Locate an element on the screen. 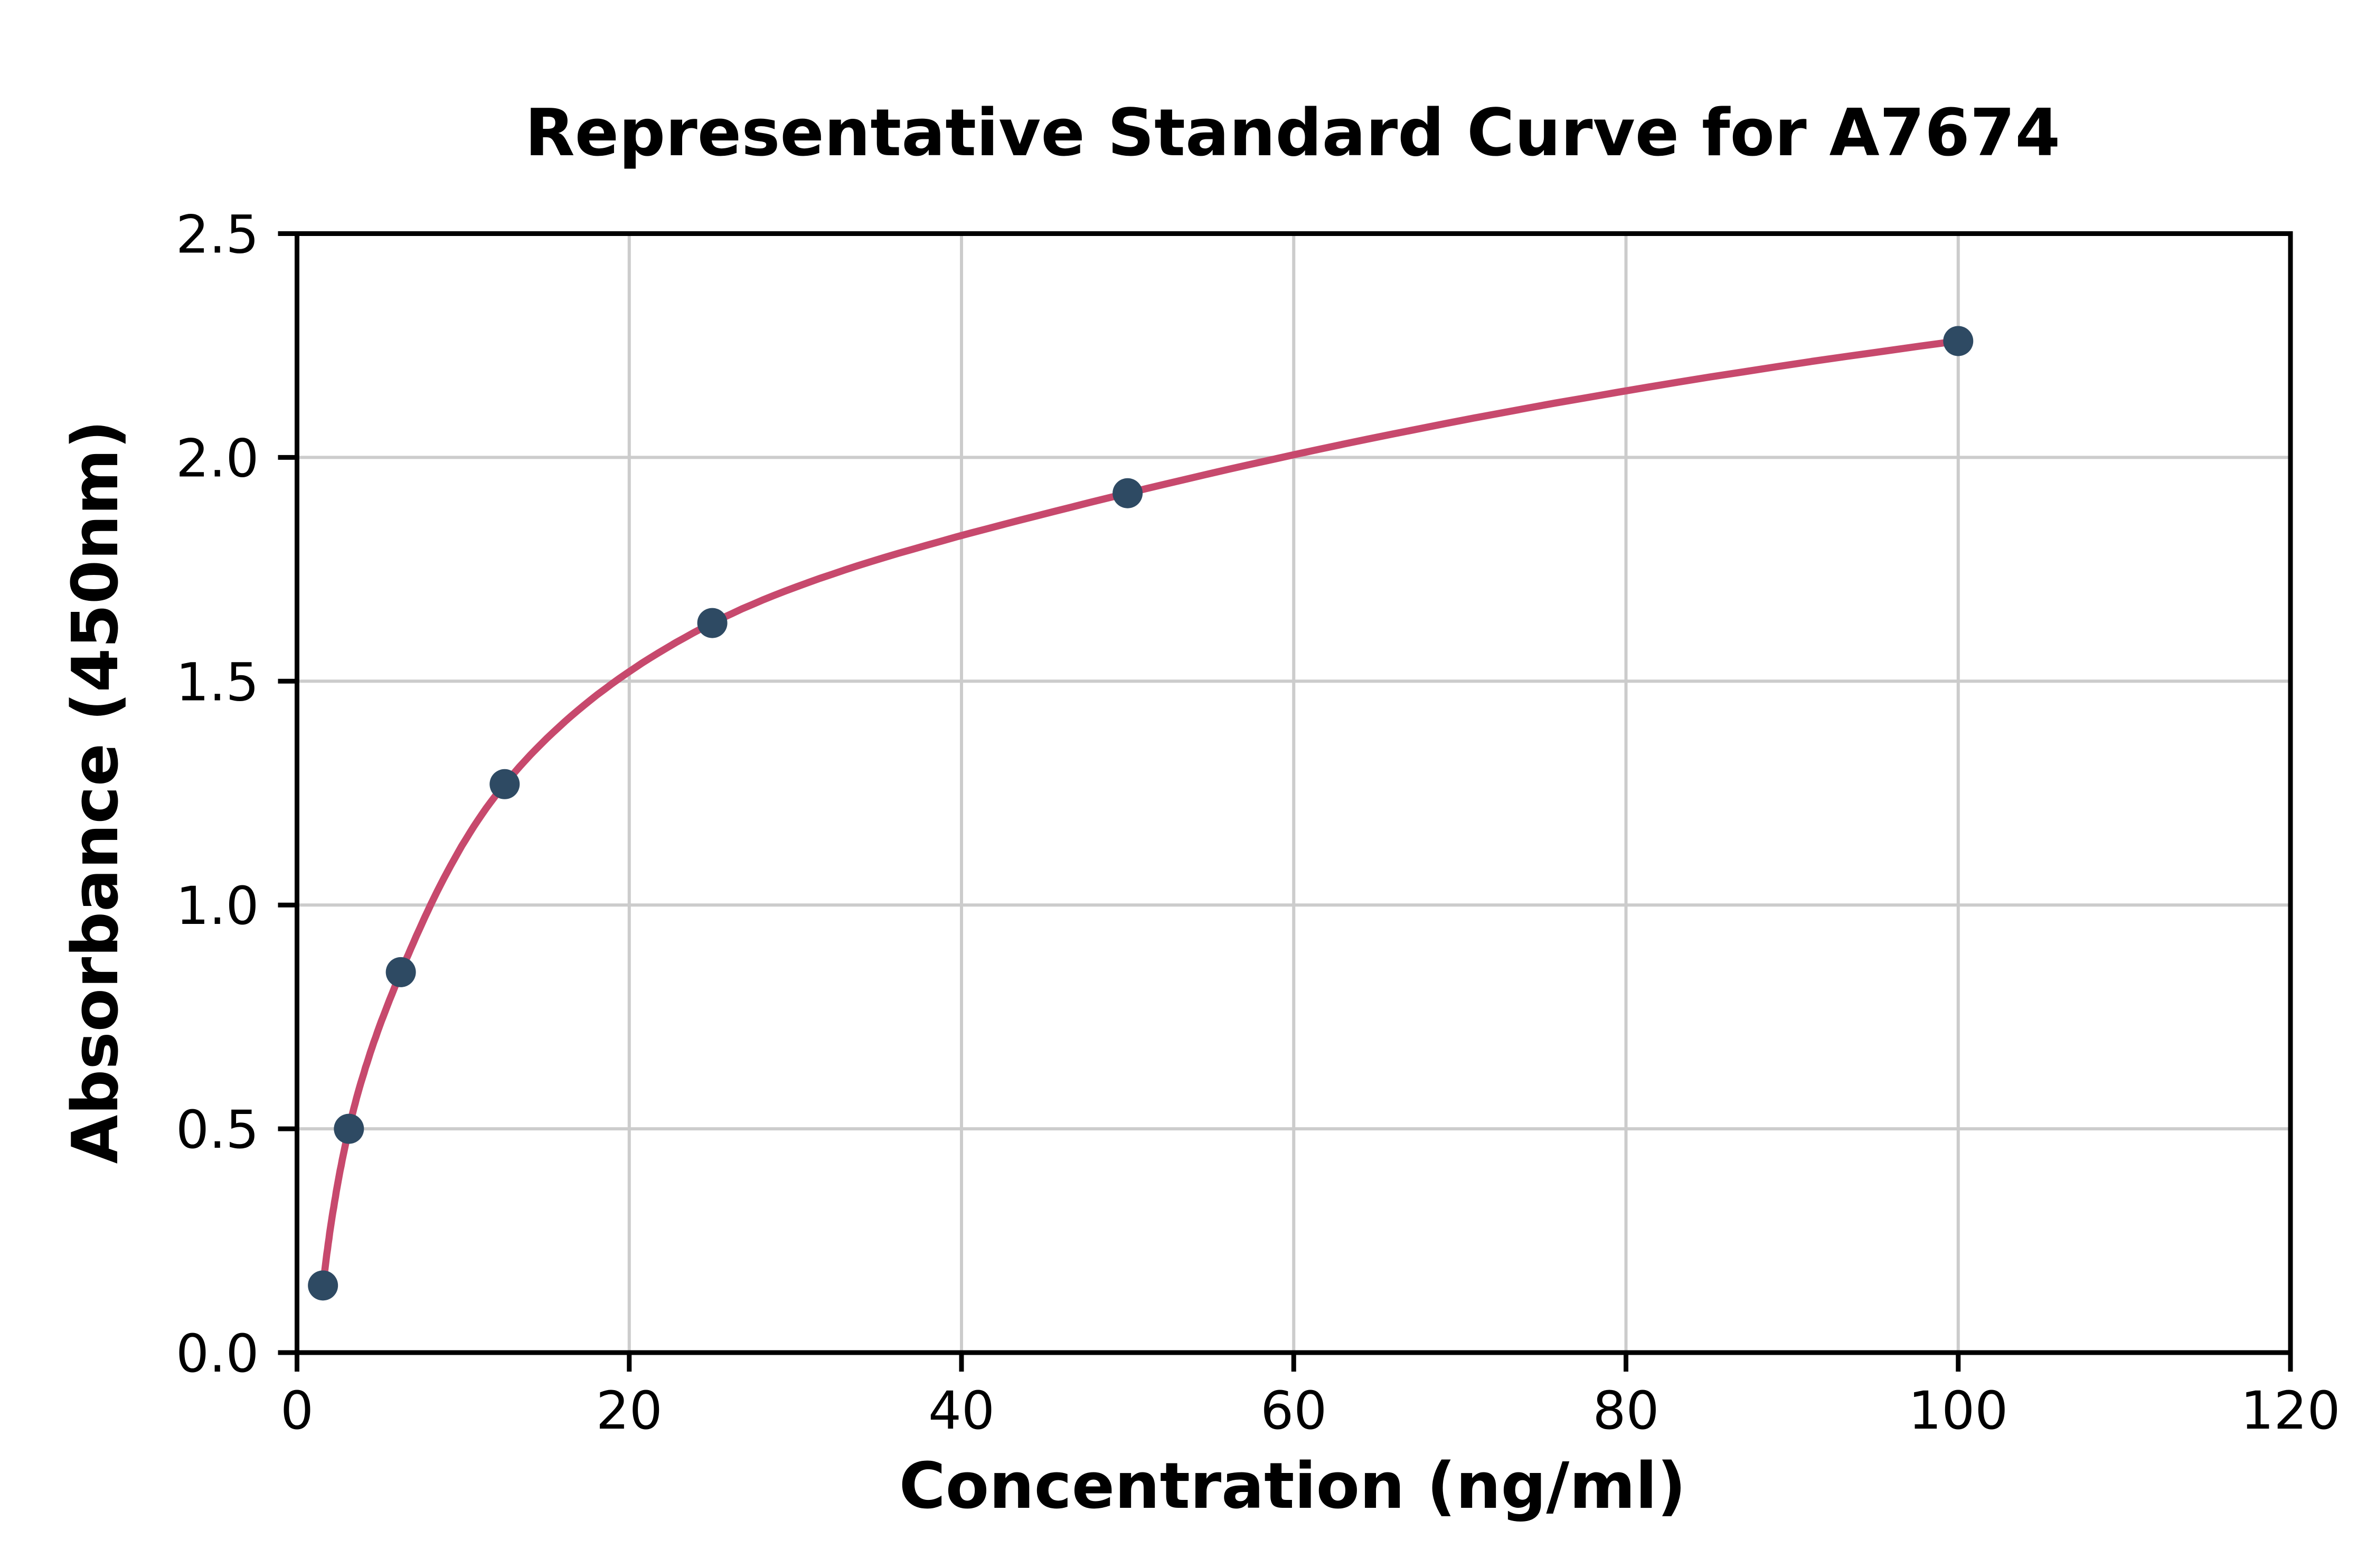 This screenshot has width=2376, height=1568. x-tick-label: 40 is located at coordinates (961, 1411).